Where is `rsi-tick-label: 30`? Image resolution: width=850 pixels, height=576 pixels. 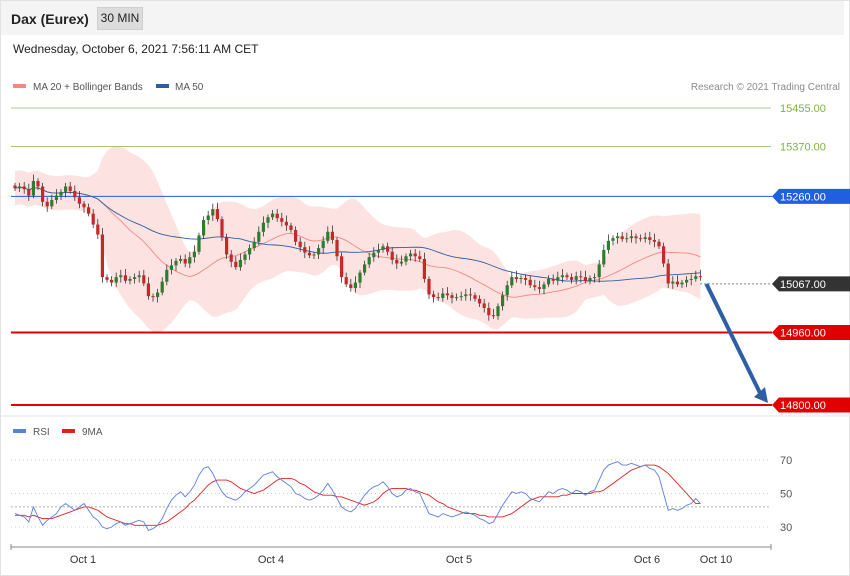 rsi-tick-label: 30 is located at coordinates (786, 528).